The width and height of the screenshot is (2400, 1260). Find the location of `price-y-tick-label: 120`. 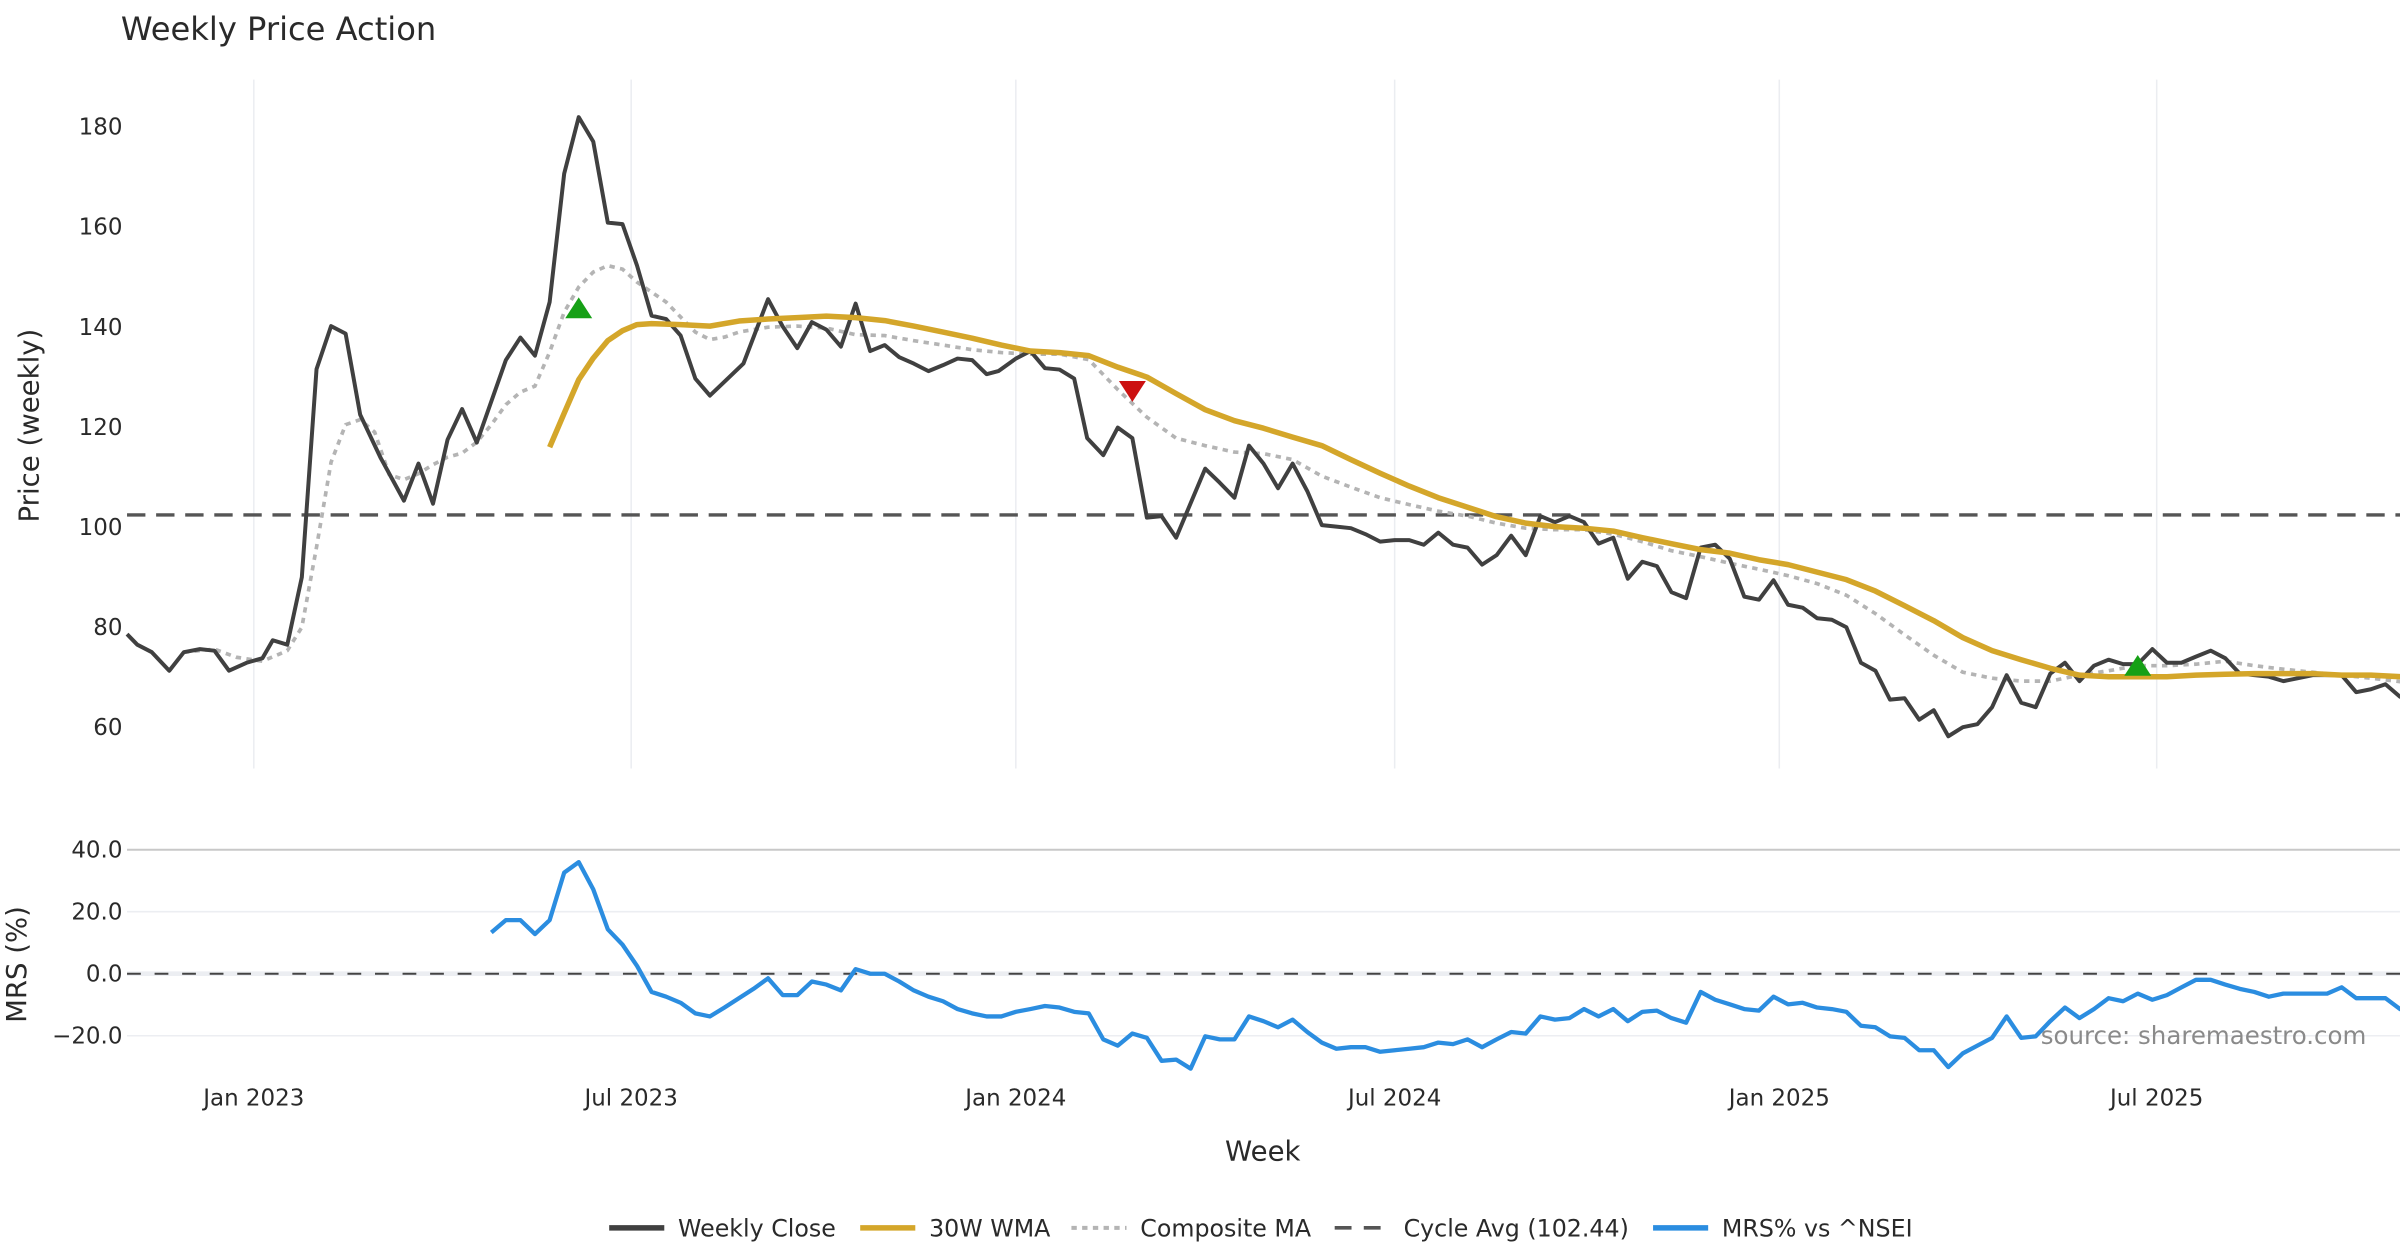

price-y-tick-label: 120 is located at coordinates (101, 428).